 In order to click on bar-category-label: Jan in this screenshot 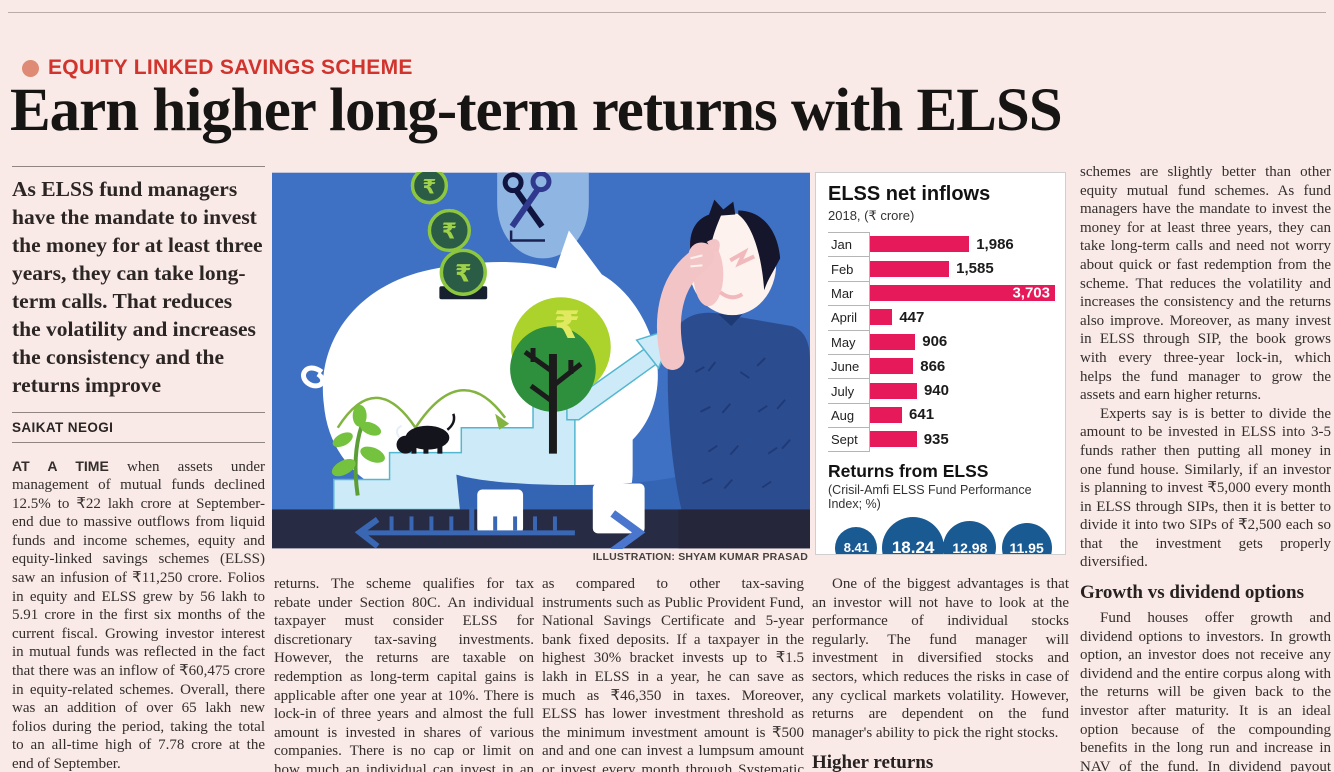, I will do `click(849, 244)`.